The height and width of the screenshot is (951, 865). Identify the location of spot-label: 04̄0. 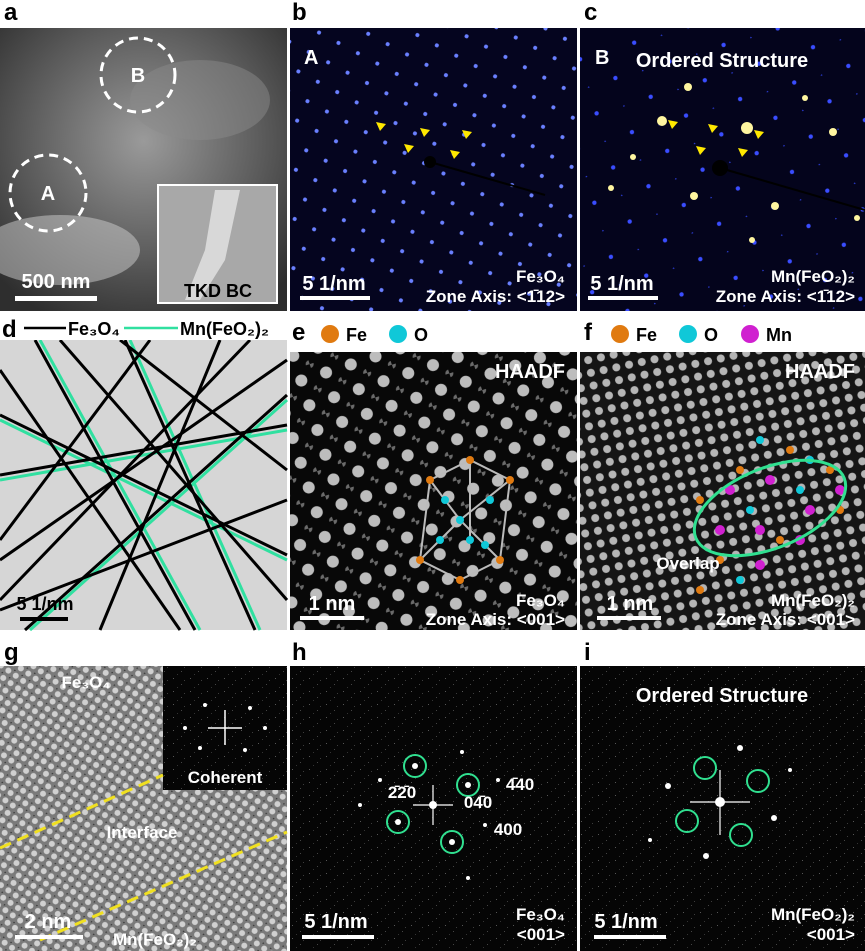
(478, 802).